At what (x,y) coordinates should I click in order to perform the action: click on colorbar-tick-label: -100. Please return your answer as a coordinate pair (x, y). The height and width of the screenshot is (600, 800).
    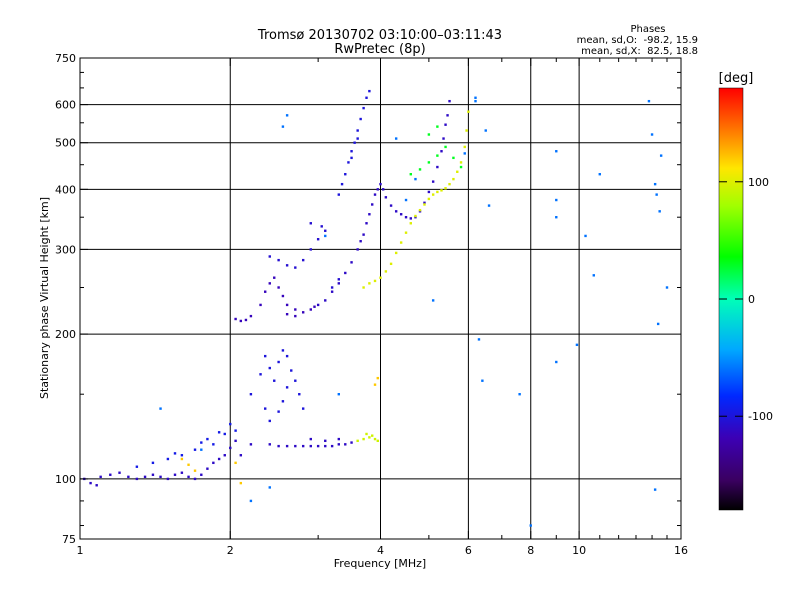
    Looking at the image, I should click on (760, 416).